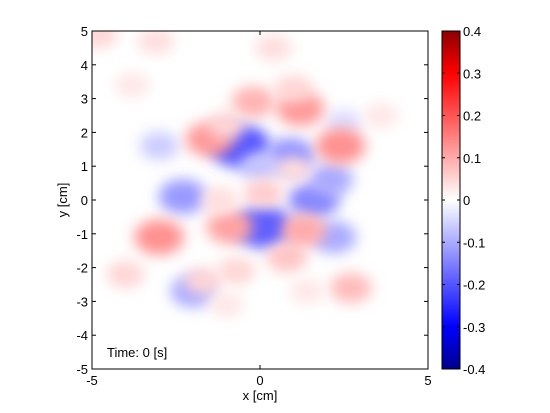 The height and width of the screenshot is (413, 550). I want to click on x-tick-label: 5, so click(427, 380).